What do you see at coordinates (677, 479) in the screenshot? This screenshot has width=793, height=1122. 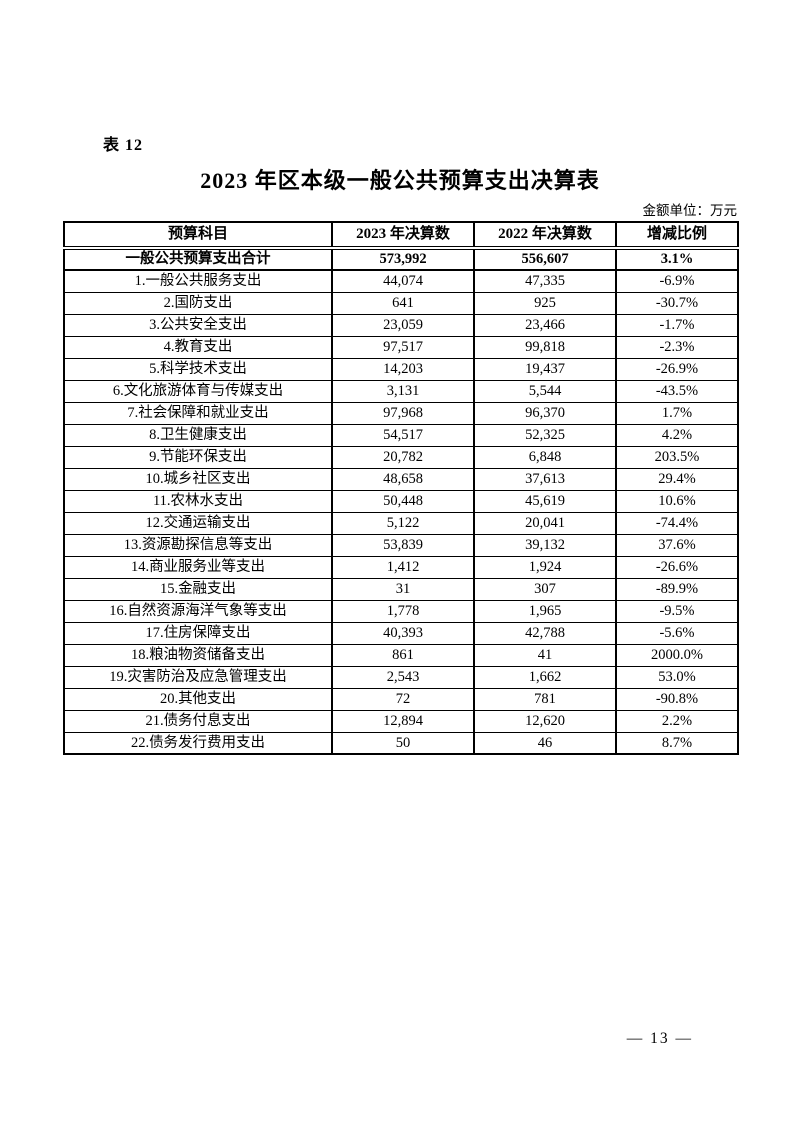 I see `row-change-value: 29.4%` at bounding box center [677, 479].